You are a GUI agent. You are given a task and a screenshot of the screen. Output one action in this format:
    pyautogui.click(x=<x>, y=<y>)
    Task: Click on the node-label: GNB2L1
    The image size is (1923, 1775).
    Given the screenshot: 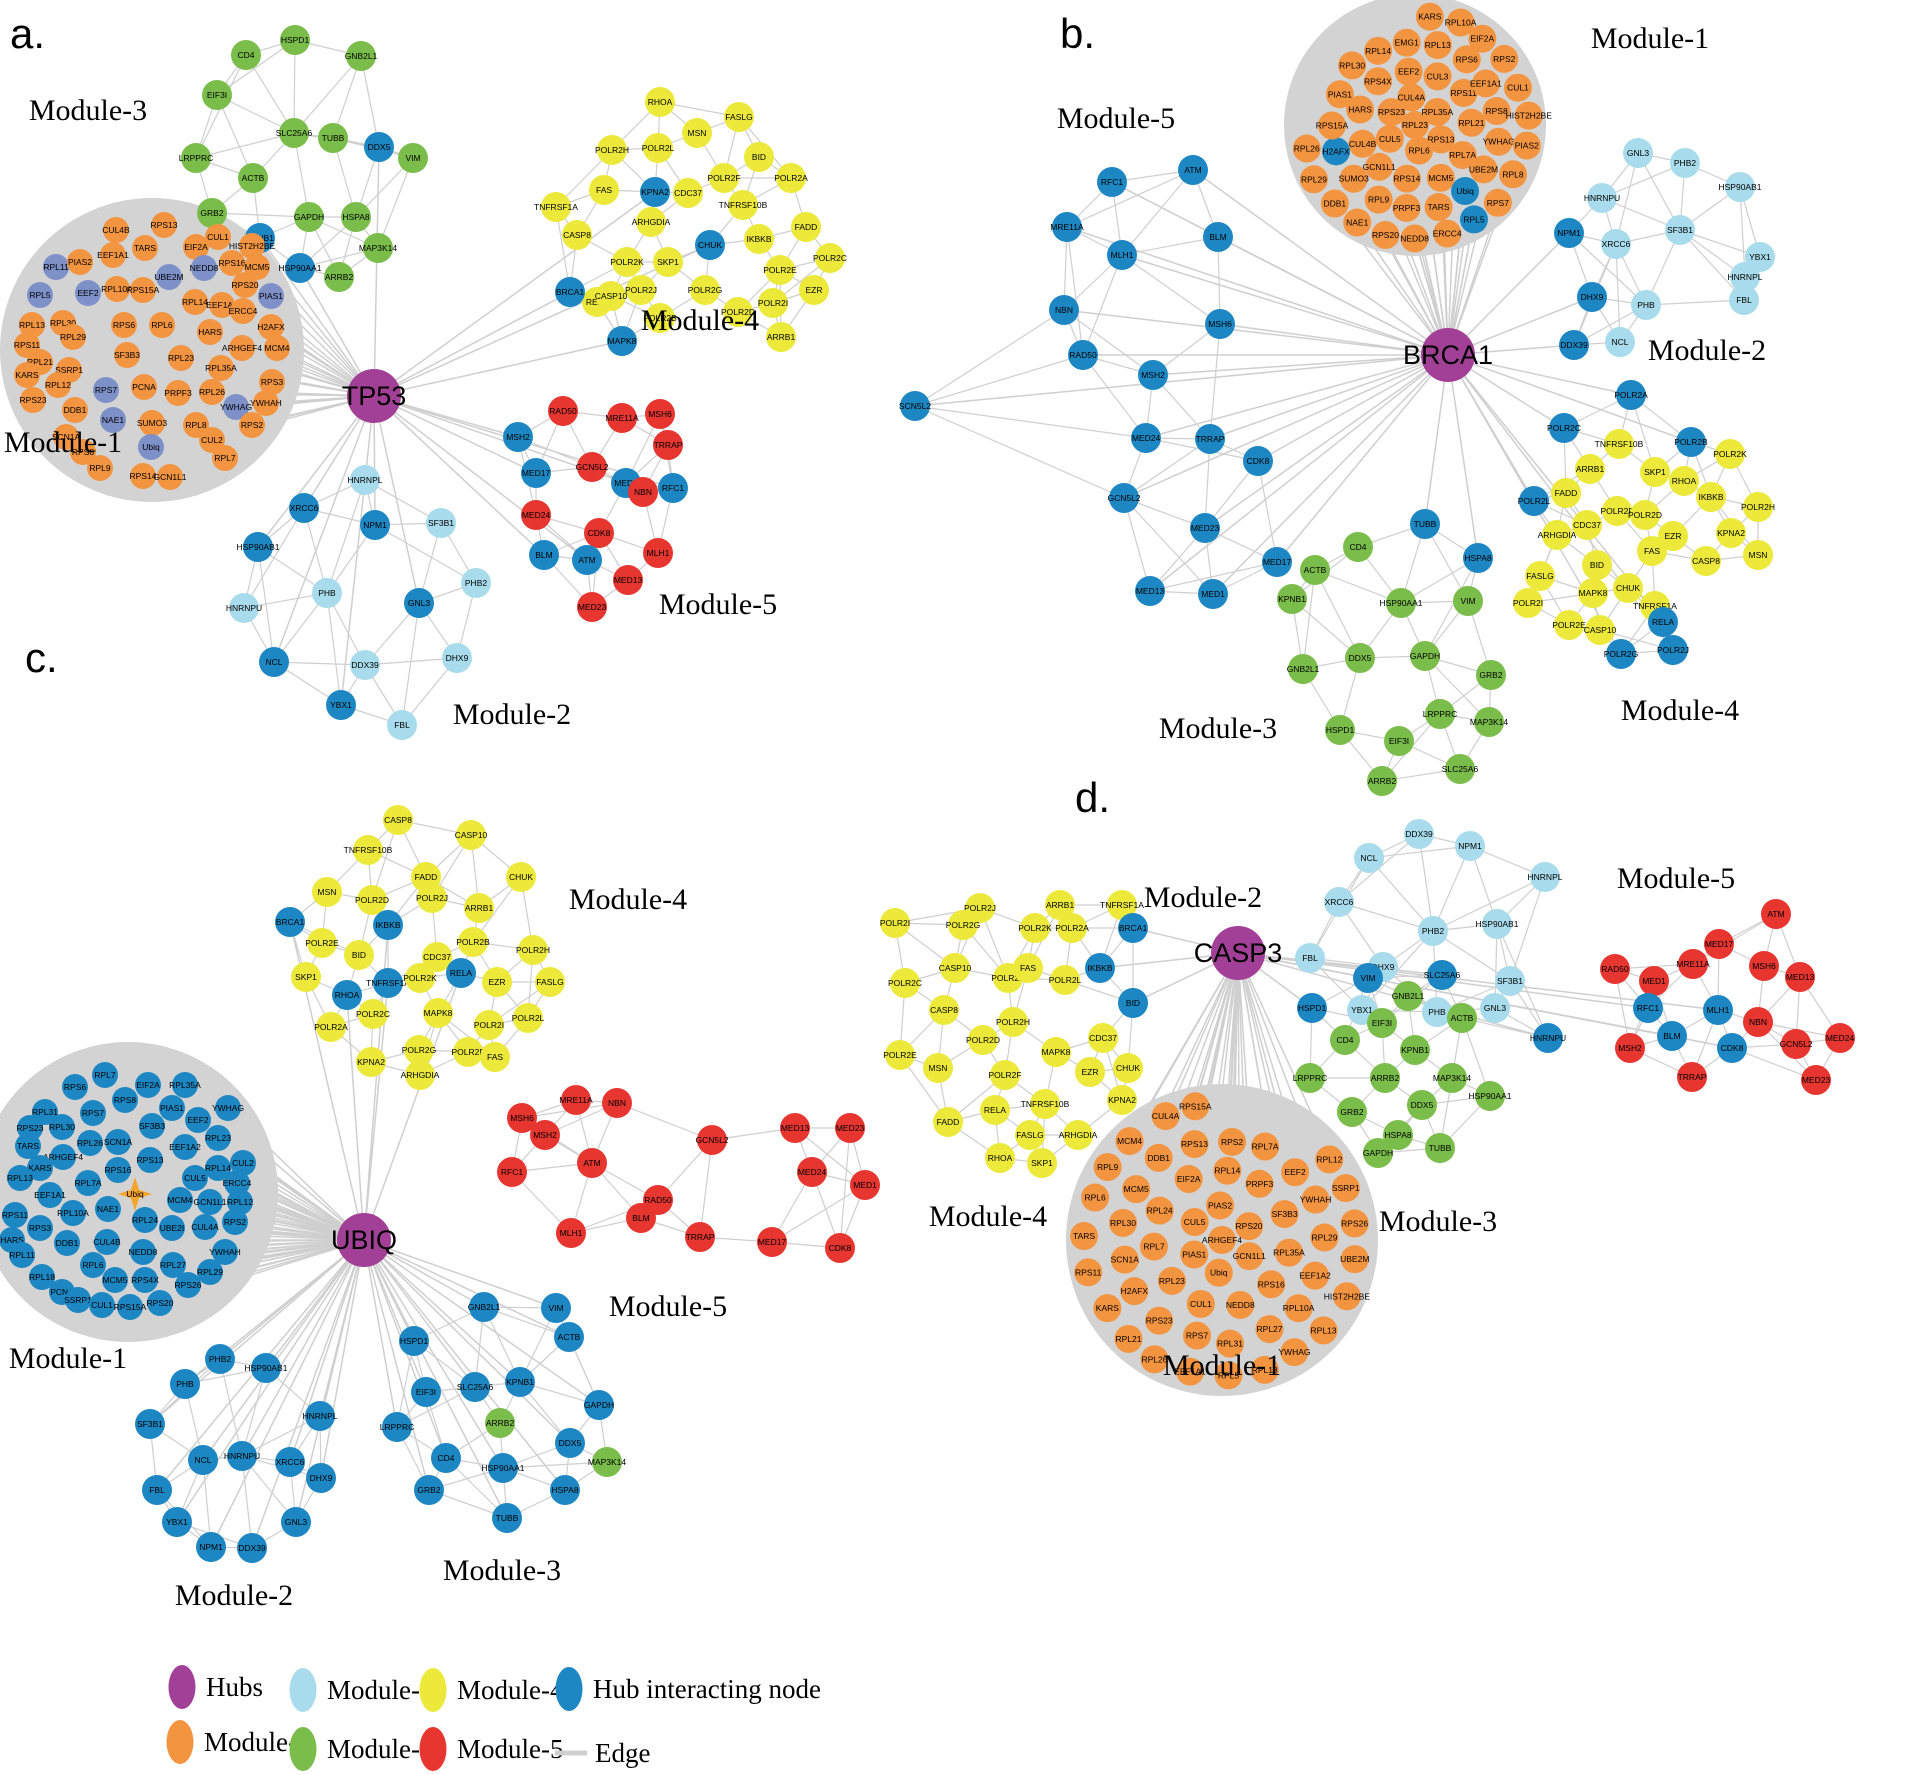 What is the action you would take?
    pyautogui.click(x=484, y=1307)
    